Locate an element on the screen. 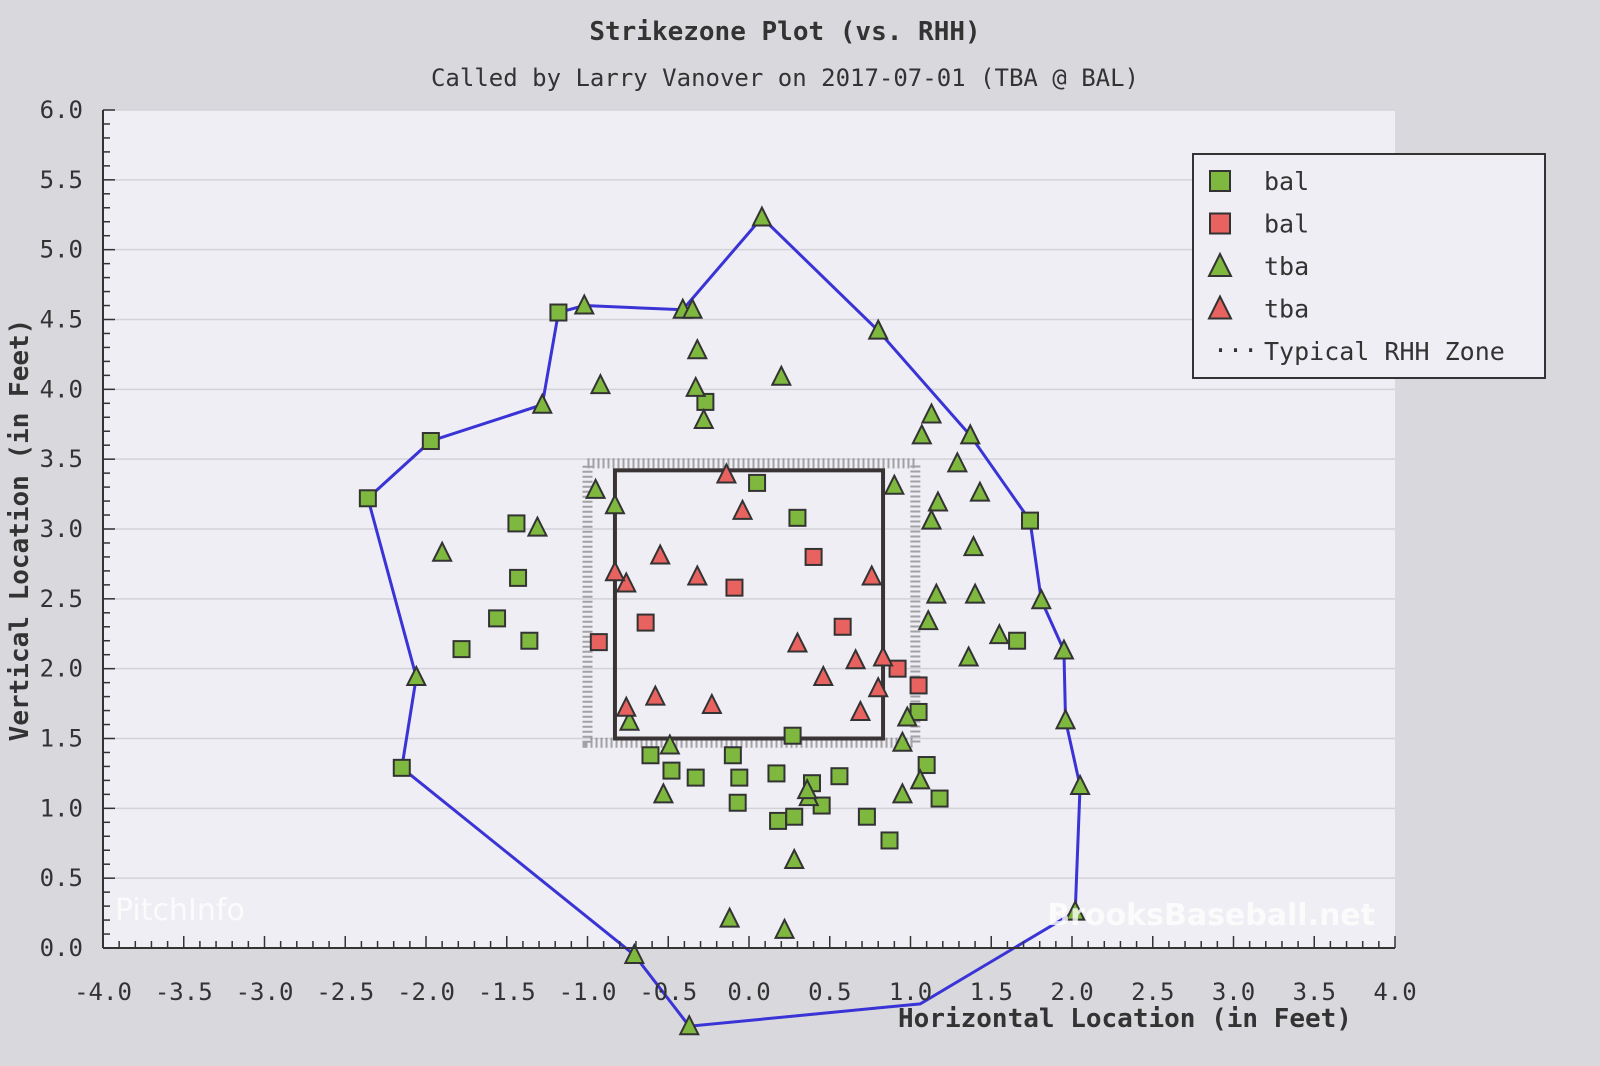 The width and height of the screenshot is (1600, 1066). x-tick-label: 2.5 is located at coordinates (1152, 992).